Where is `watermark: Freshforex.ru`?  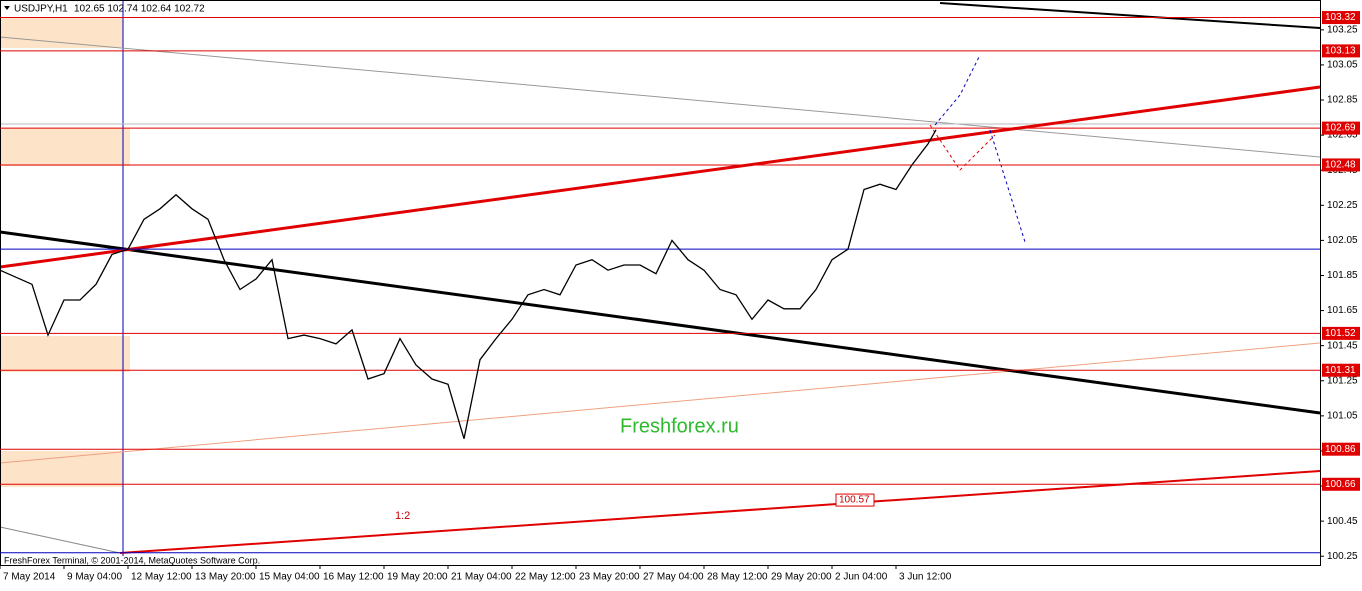
watermark: Freshforex.ru is located at coordinates (679, 426).